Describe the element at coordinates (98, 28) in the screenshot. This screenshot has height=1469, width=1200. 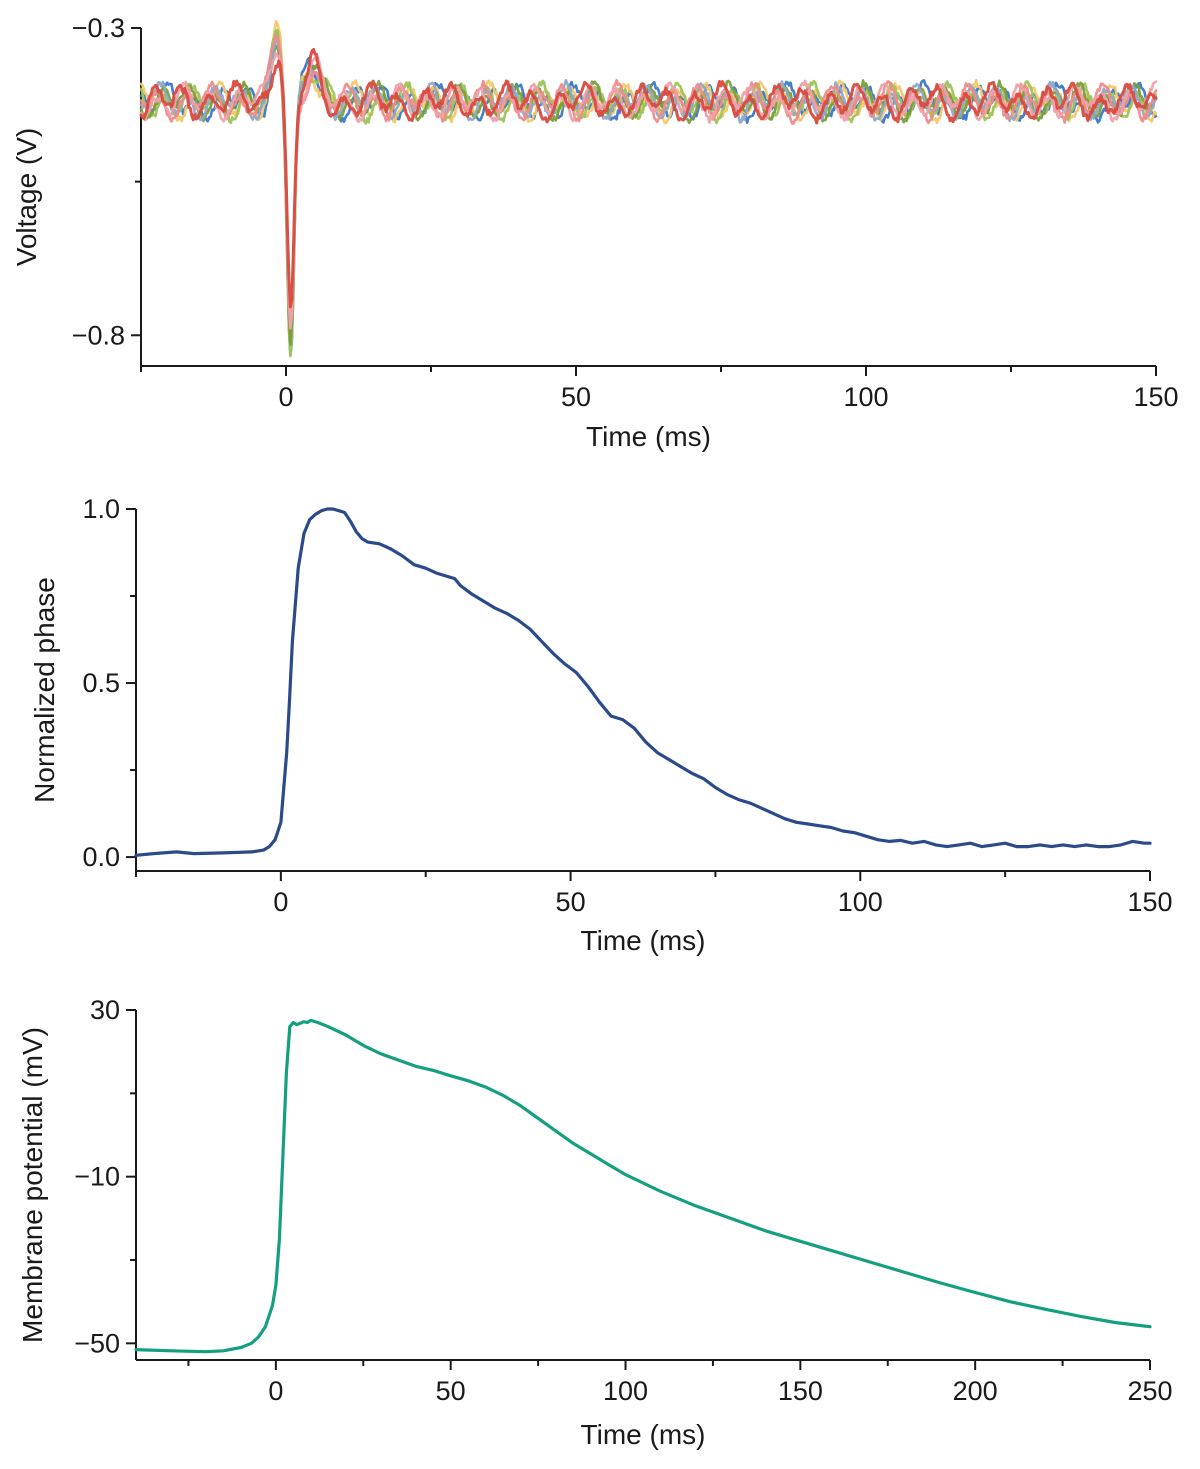
I see `y-tick-label: −0.3` at that location.